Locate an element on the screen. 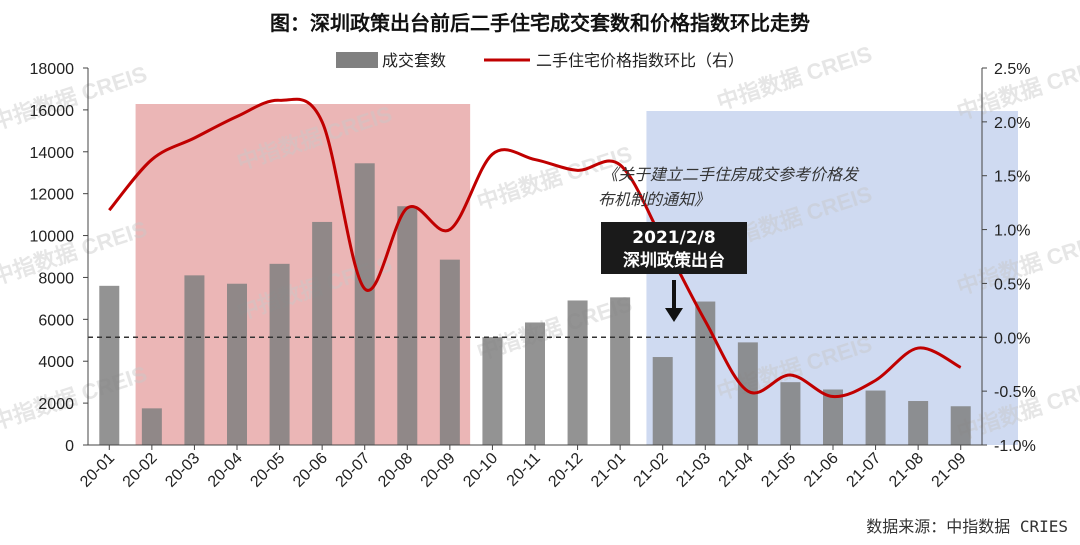 This screenshot has height=545, width=1080. x-tick-label: 20-06 is located at coordinates (310, 470).